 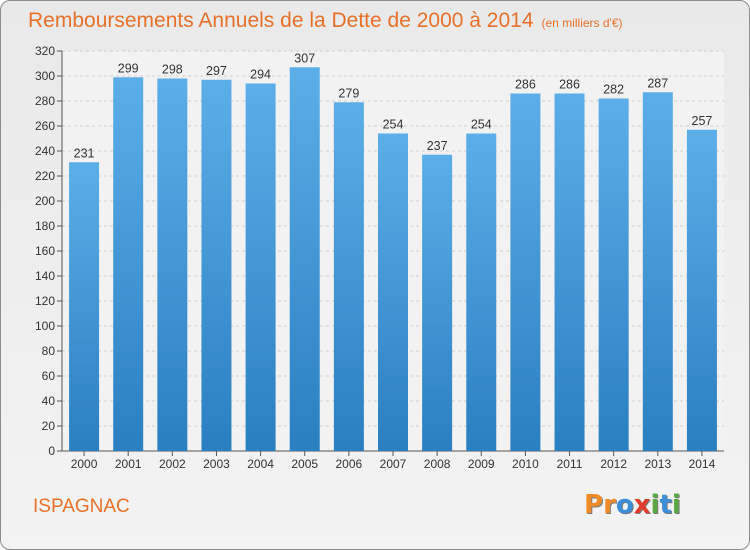 I want to click on logo-letter: o, so click(x=624, y=505).